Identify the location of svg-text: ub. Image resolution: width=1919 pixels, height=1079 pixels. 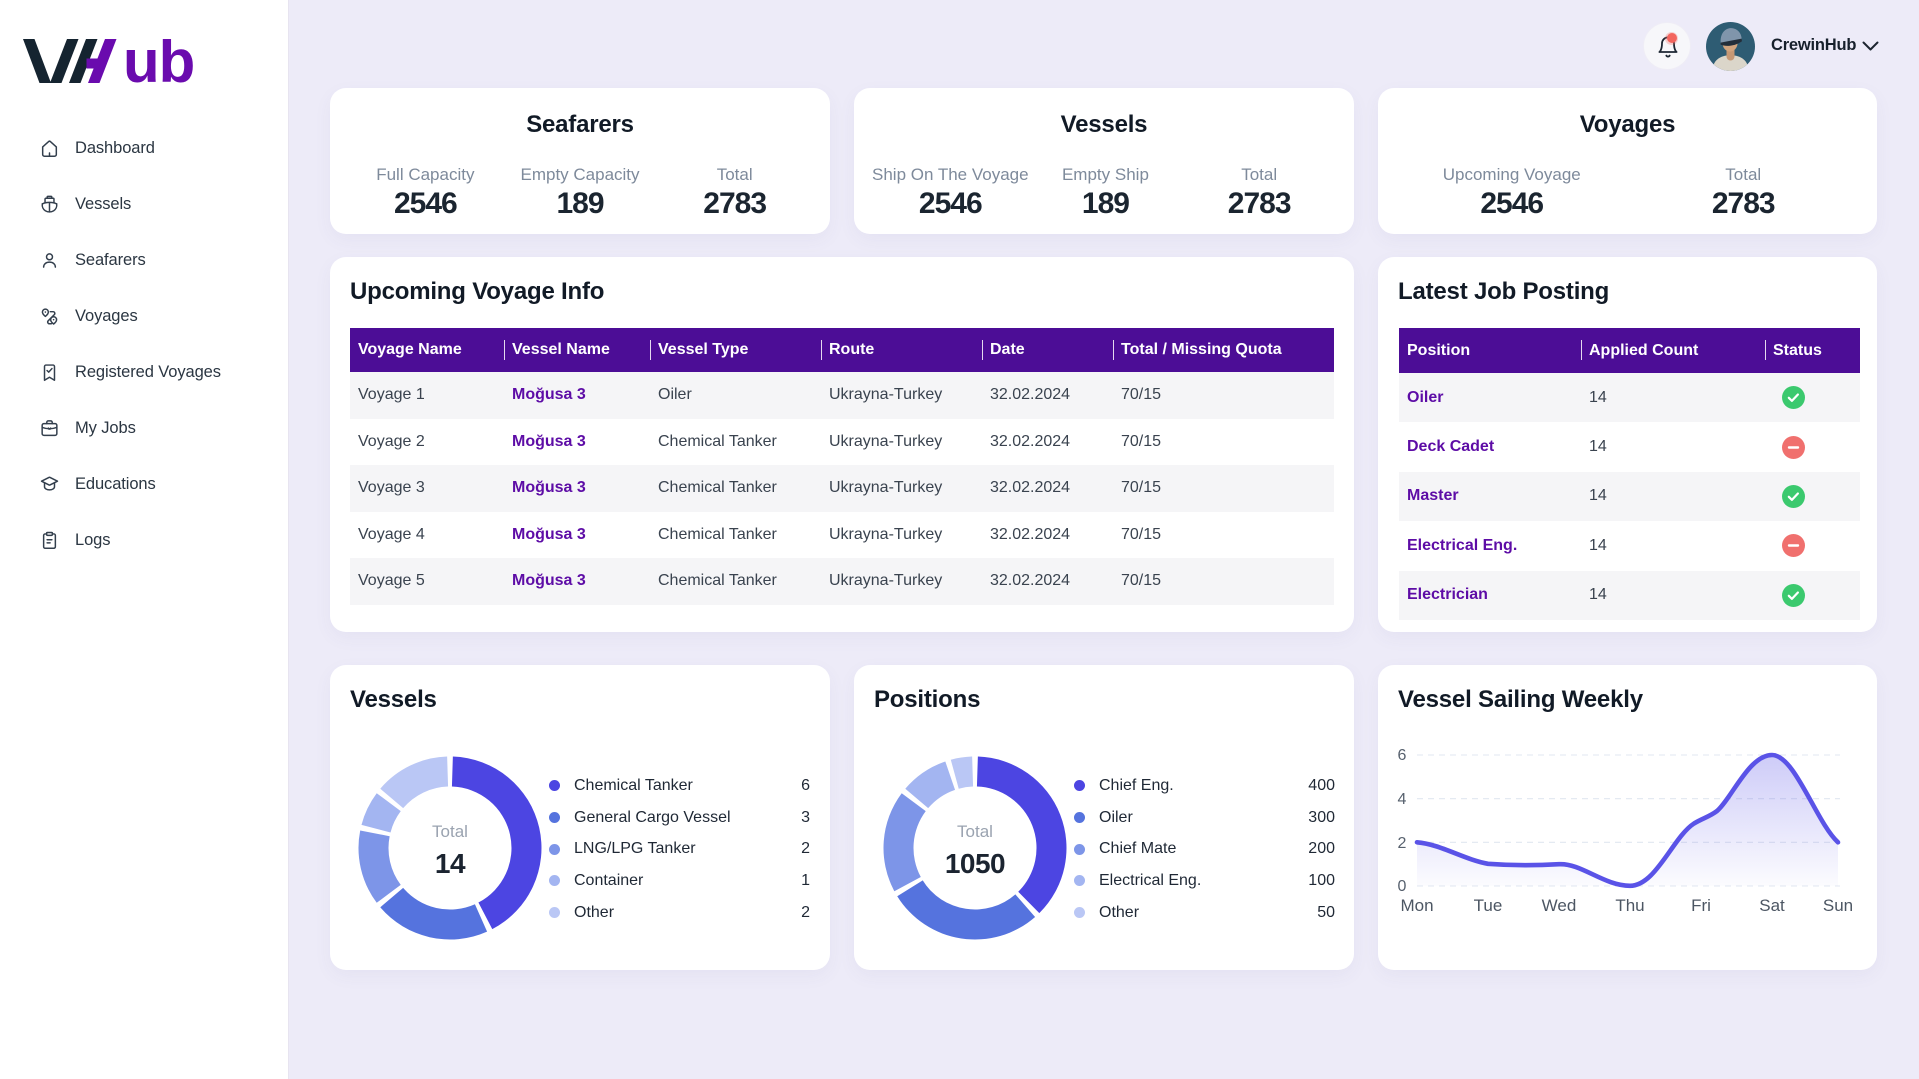
(158, 61).